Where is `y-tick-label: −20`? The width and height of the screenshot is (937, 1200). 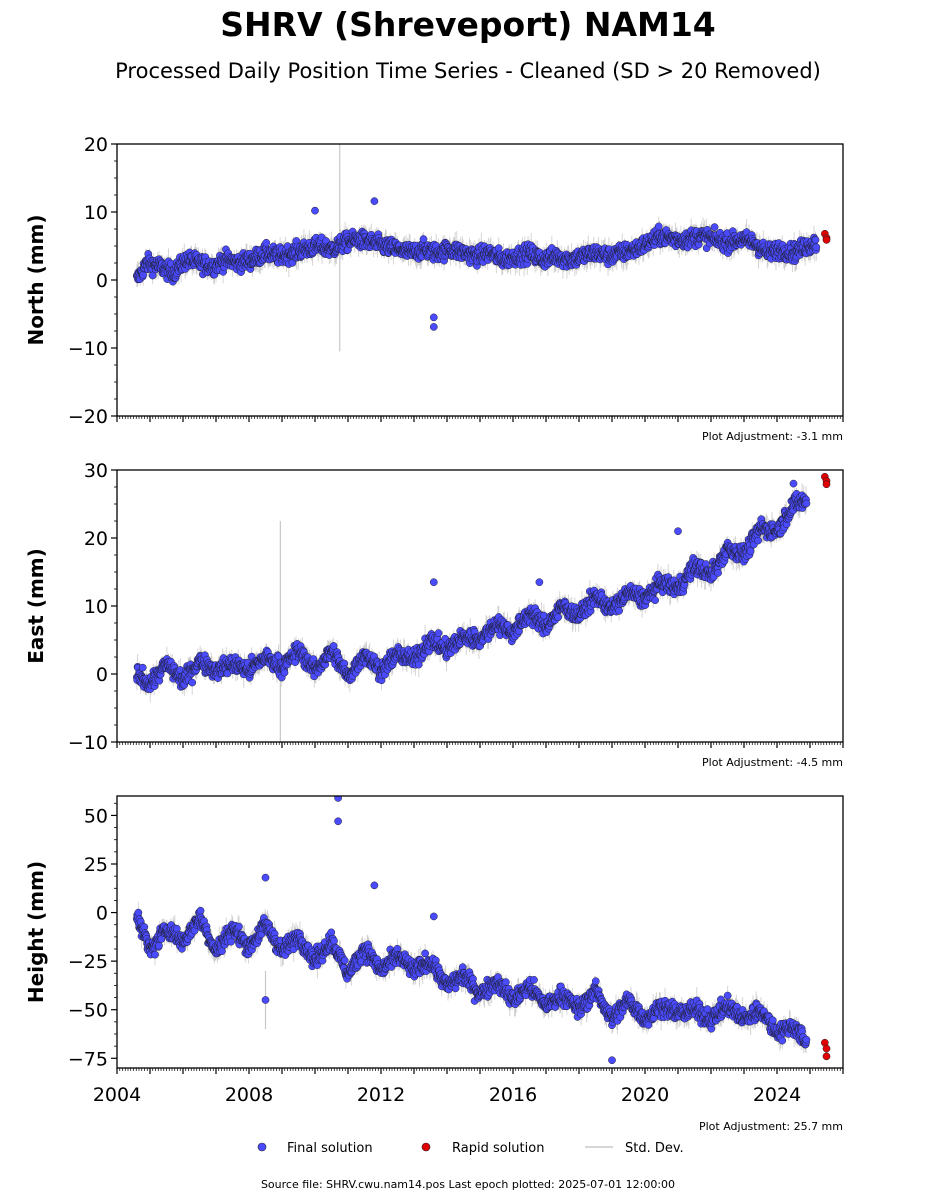 y-tick-label: −20 is located at coordinates (88, 417).